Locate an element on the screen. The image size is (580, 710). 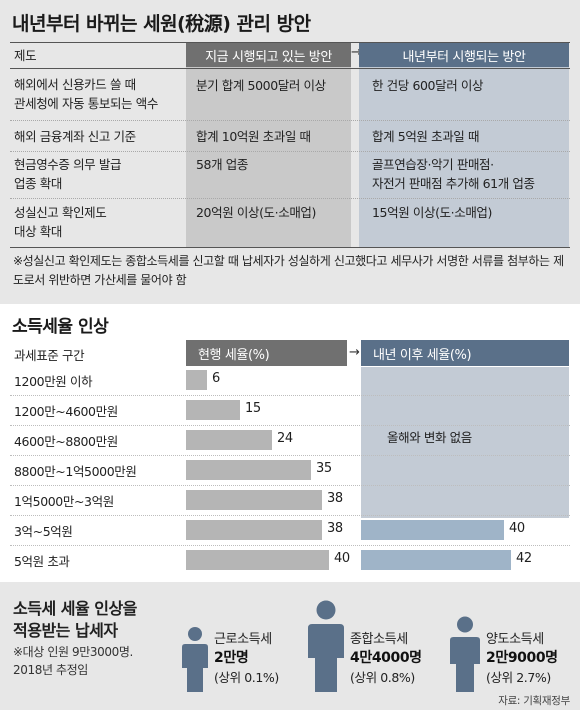
row-next-text: 15억원 이상(도·소매업) is located at coordinates (432, 212).